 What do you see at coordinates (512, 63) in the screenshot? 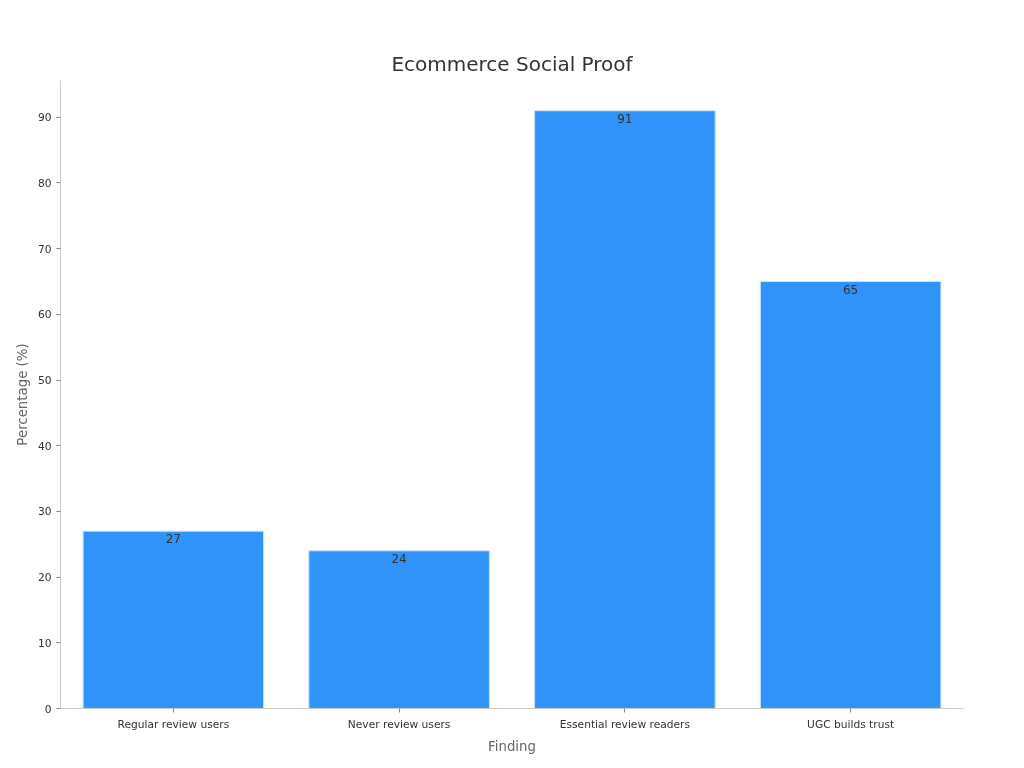
I see `chart-title: Ecommerce Social Proof` at bounding box center [512, 63].